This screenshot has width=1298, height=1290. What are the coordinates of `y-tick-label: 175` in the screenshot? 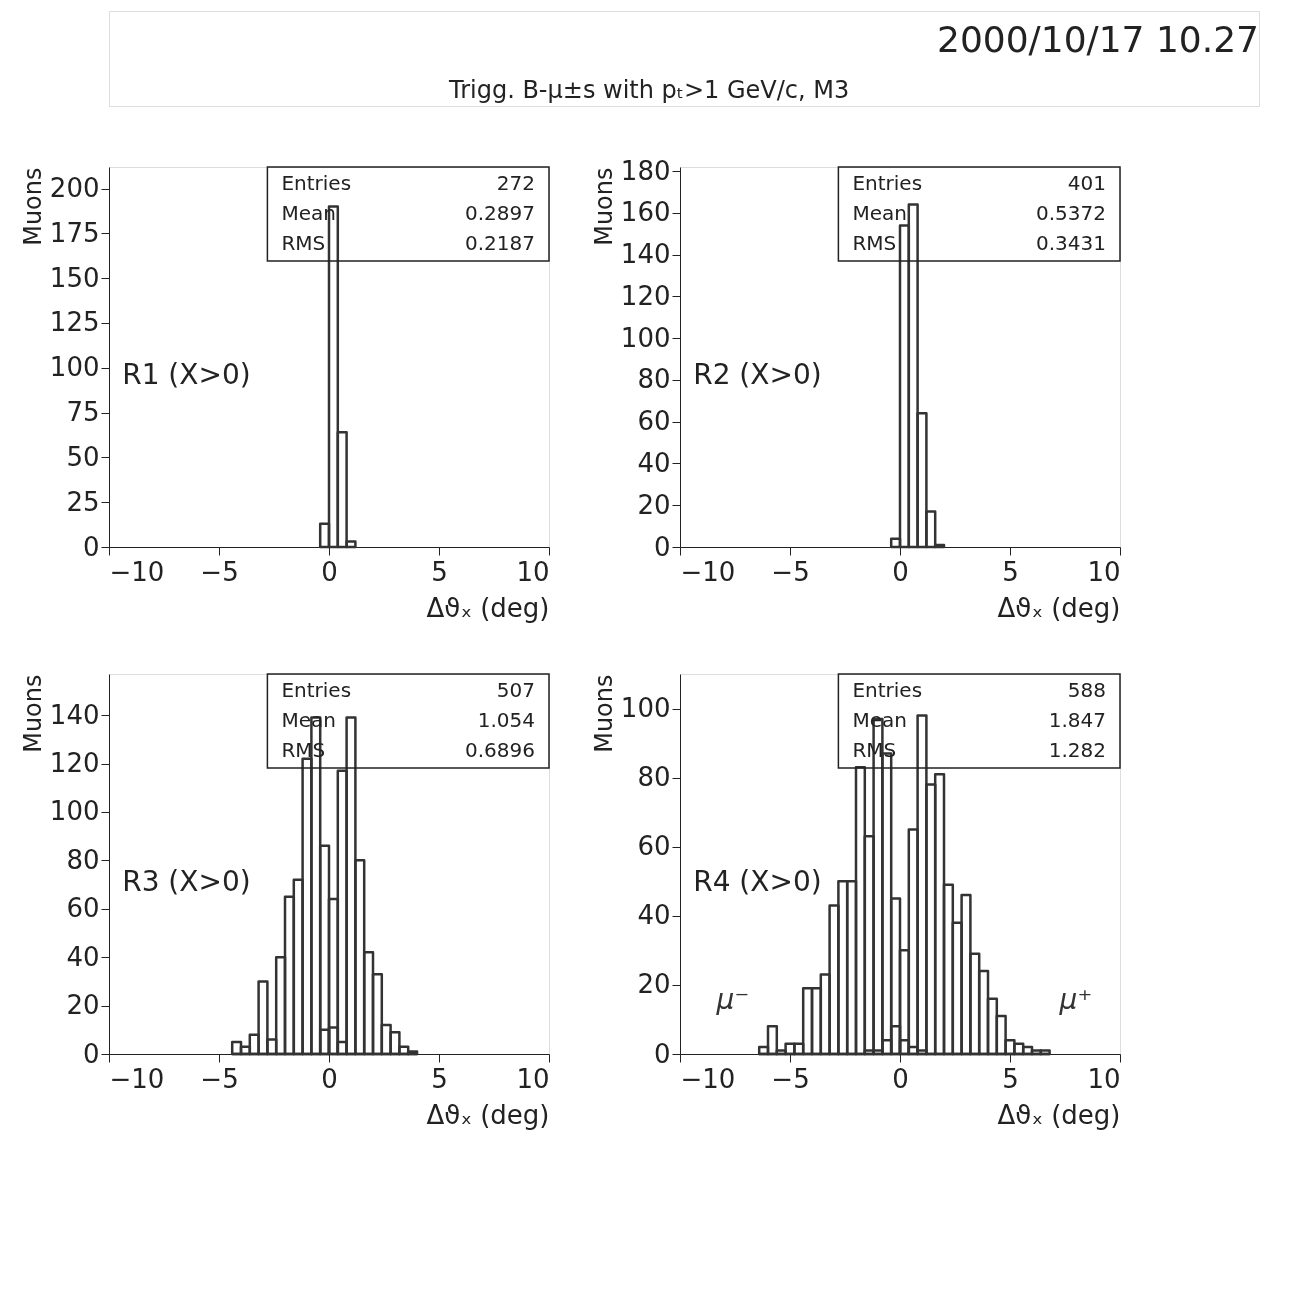 It's located at (74, 232).